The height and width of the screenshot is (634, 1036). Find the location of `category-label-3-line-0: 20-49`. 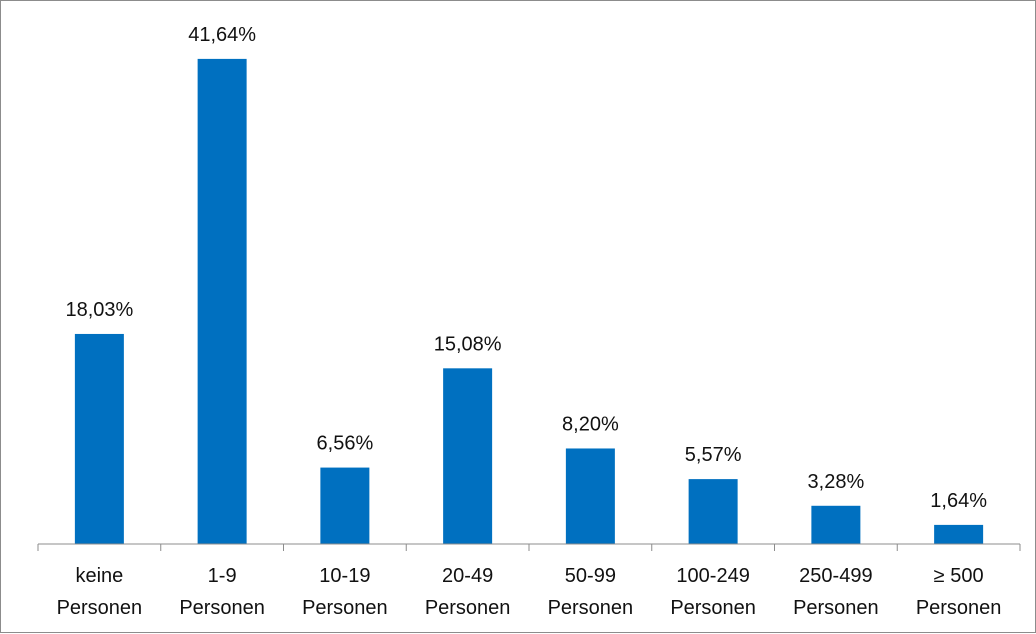

category-label-3-line-0: 20-49 is located at coordinates (467, 576).